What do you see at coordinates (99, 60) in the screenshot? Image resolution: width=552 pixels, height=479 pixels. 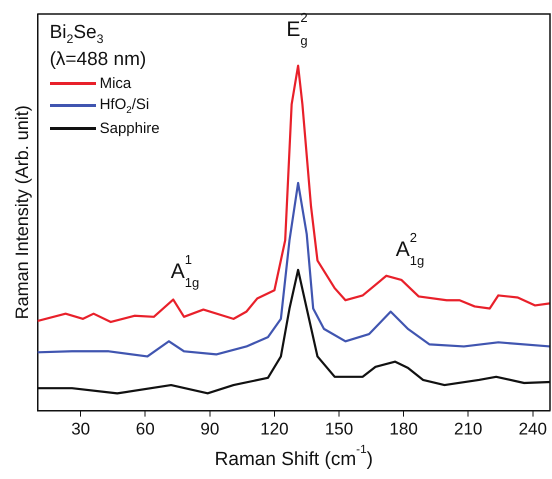 I see `annotation: (λ=488 nm)` at bounding box center [99, 60].